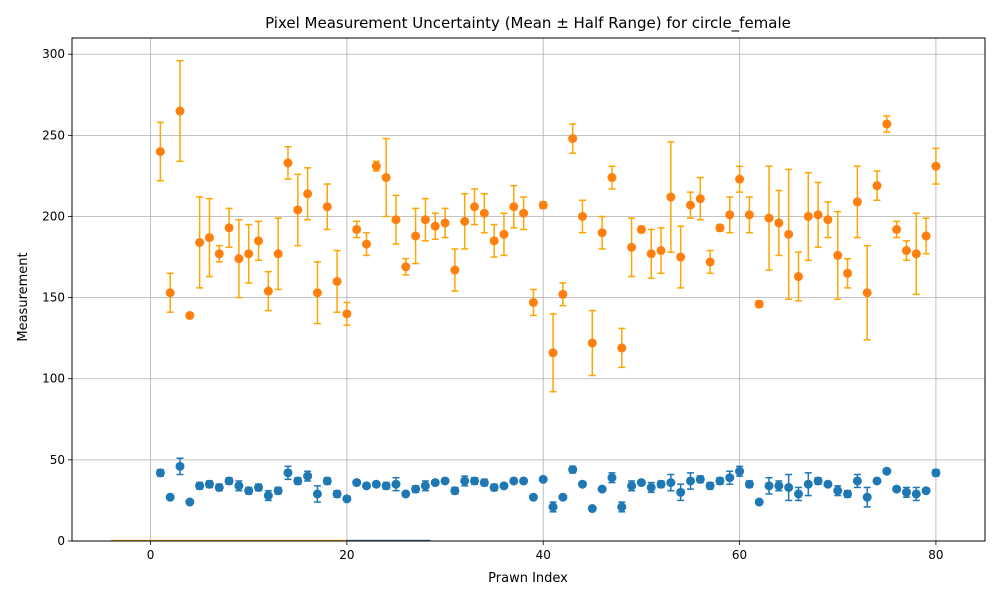 The height and width of the screenshot is (600, 1000). What do you see at coordinates (151, 555) in the screenshot?
I see `x-tick-label: 0` at bounding box center [151, 555].